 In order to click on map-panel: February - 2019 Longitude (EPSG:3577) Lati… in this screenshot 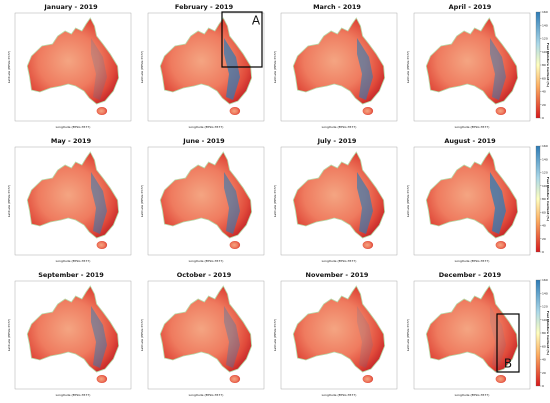, I will do `click(202, 66)`.